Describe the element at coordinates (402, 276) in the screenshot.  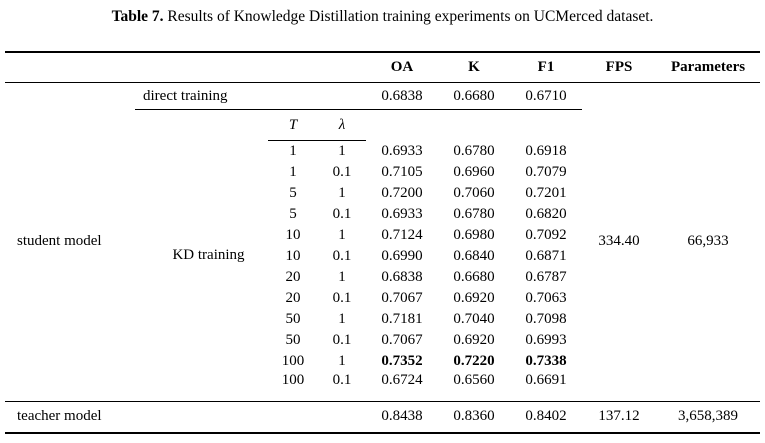
I see `oa-value: 0.6838` at that location.